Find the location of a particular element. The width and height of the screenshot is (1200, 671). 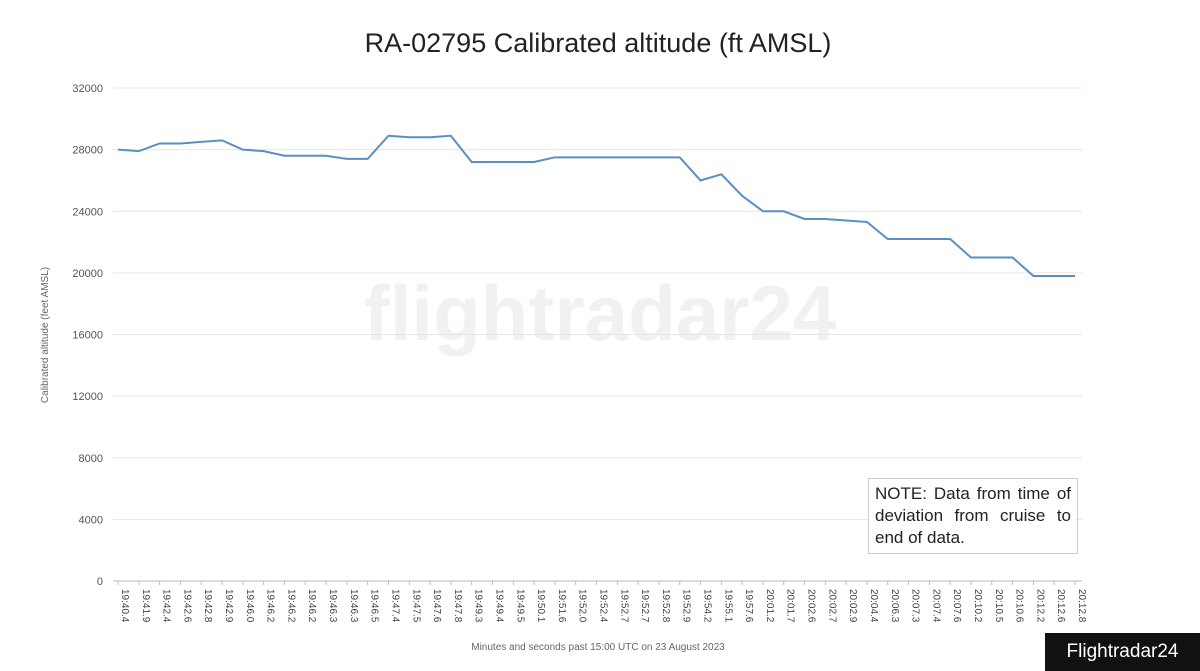

x-tick-label: 20:01.7 is located at coordinates (790, 606).